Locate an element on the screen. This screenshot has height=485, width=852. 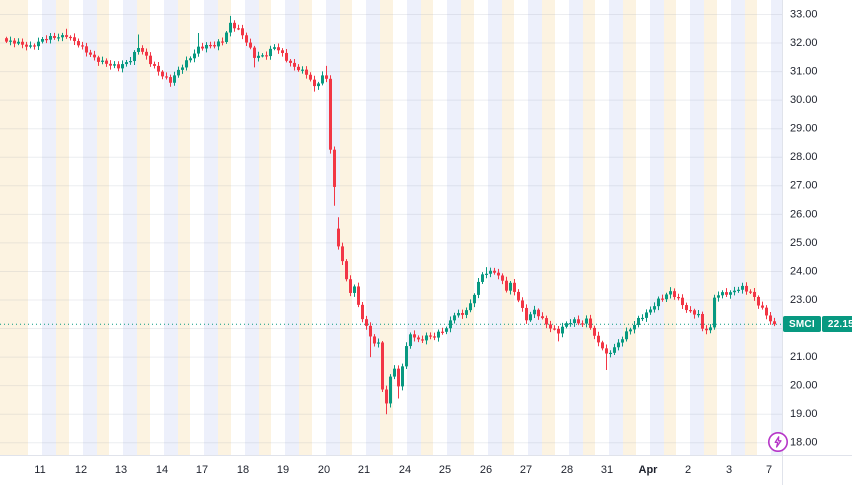
svg-text: 21.00 is located at coordinates (804, 357).